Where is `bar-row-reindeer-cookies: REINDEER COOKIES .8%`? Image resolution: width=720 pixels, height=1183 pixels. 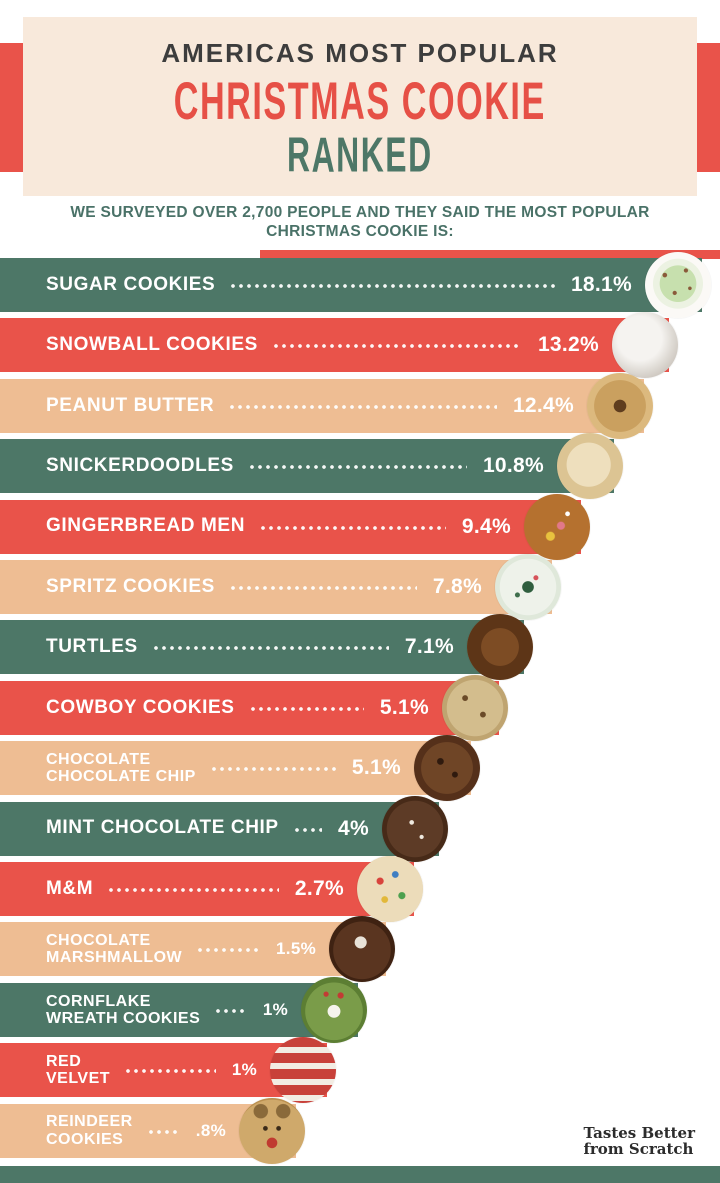
bar-row-reindeer-cookies: REINDEER COOKIES .8% is located at coordinates (152, 1130).